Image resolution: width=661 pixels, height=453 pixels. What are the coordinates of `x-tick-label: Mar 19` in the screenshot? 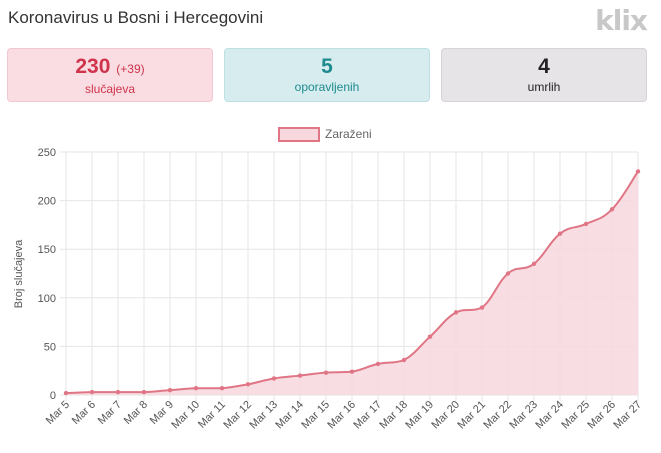 It's located at (419, 415).